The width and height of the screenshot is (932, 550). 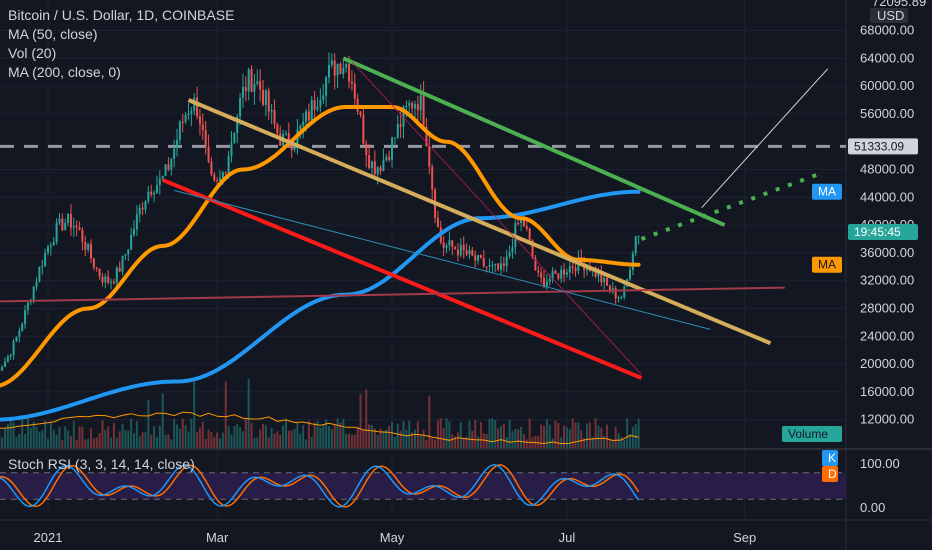 What do you see at coordinates (887, 196) in the screenshot?
I see `price-tick-label: 44000.00` at bounding box center [887, 196].